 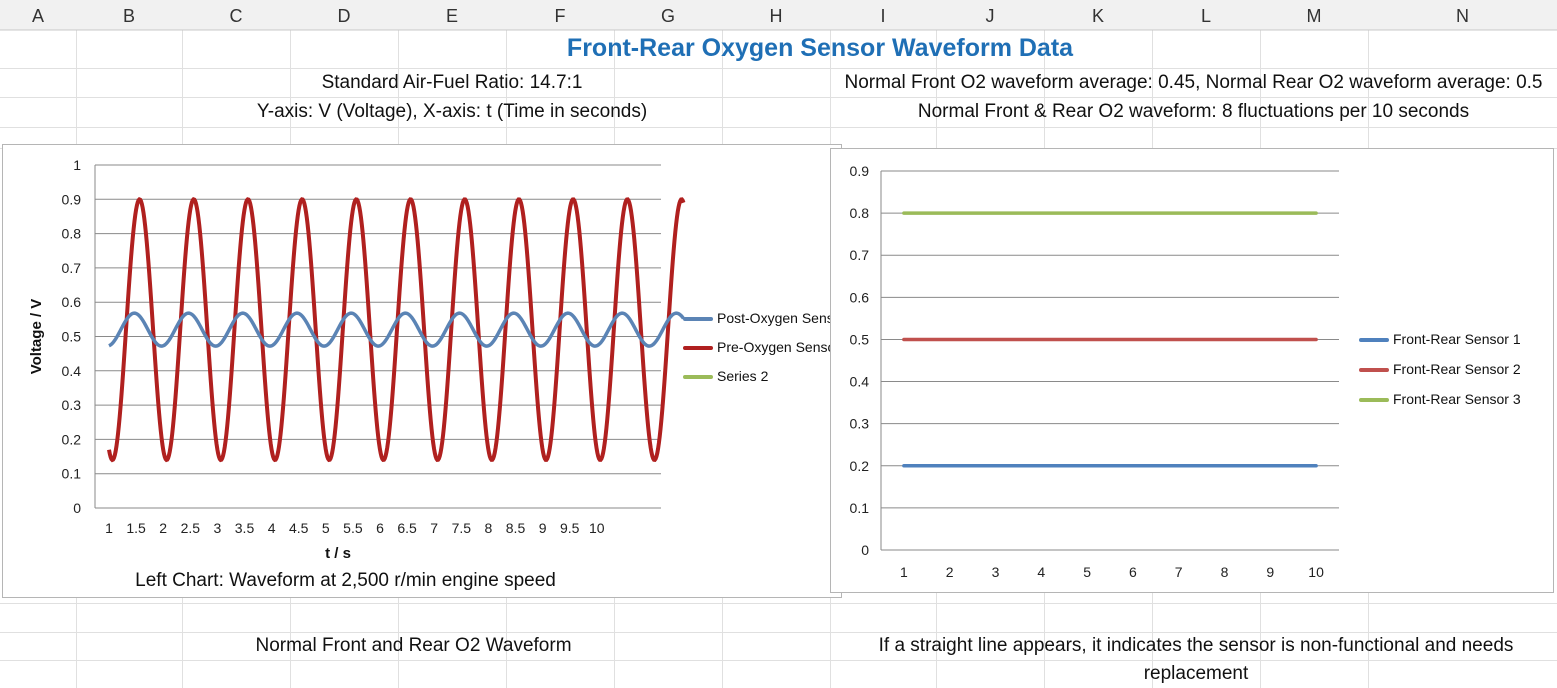 What do you see at coordinates (77, 165) in the screenshot?
I see `y-tick-label: 1` at bounding box center [77, 165].